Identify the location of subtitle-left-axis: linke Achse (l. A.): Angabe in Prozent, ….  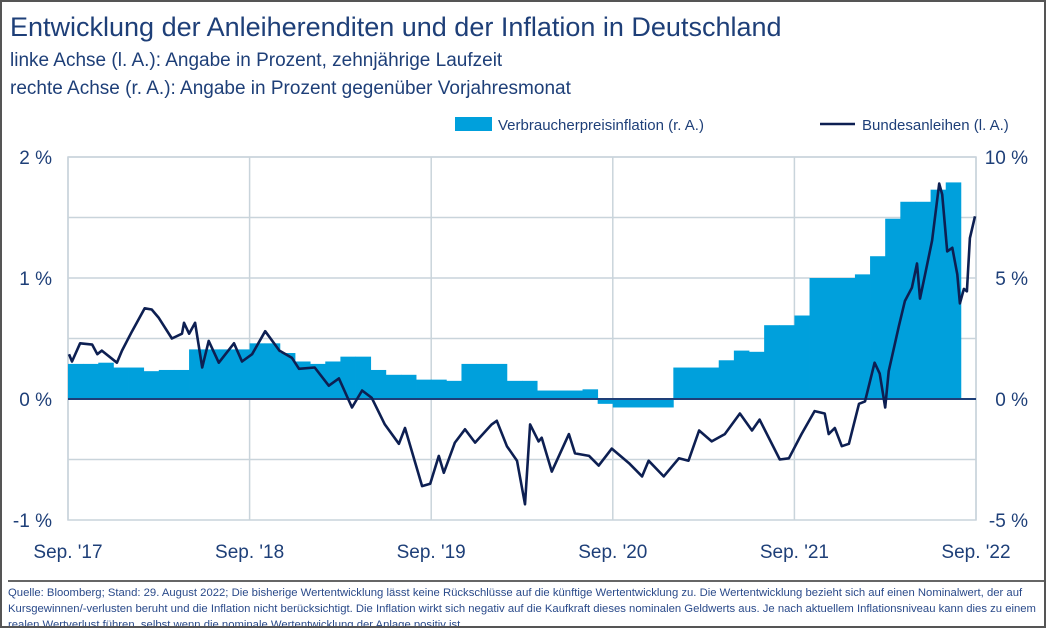
(256, 60).